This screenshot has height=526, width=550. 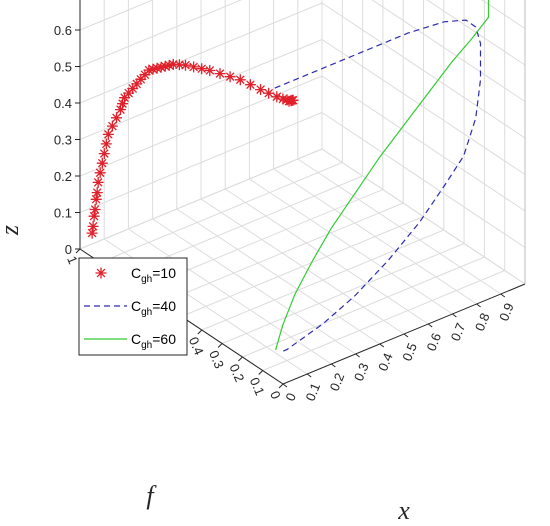 What do you see at coordinates (236, 373) in the screenshot?
I see `y-tick-label: 0.2` at bounding box center [236, 373].